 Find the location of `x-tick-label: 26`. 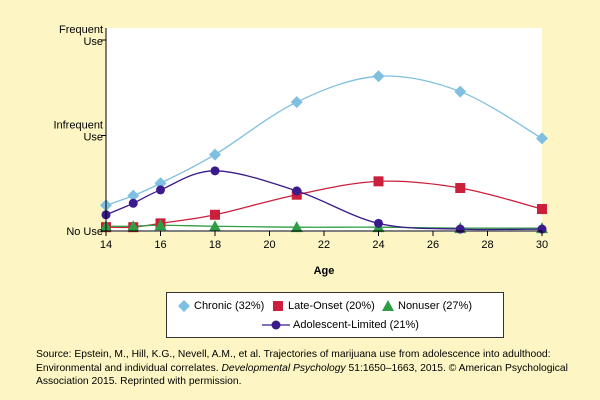

x-tick-label: 26 is located at coordinates (433, 245).